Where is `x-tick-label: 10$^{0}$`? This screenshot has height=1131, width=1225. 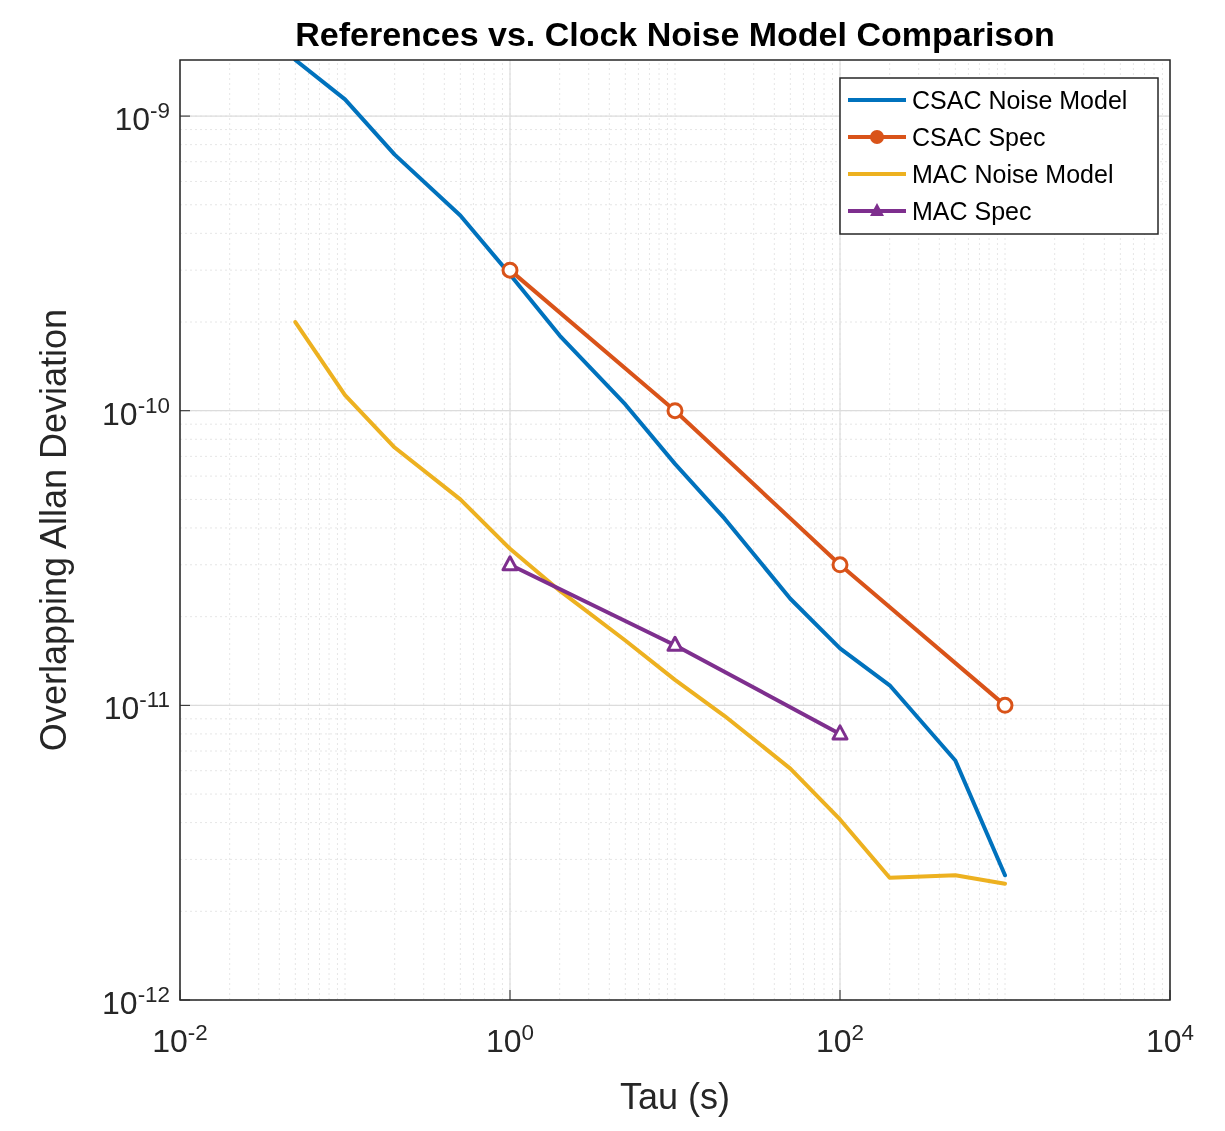 x-tick-label: 10$^{0}$ is located at coordinates (510, 1039).